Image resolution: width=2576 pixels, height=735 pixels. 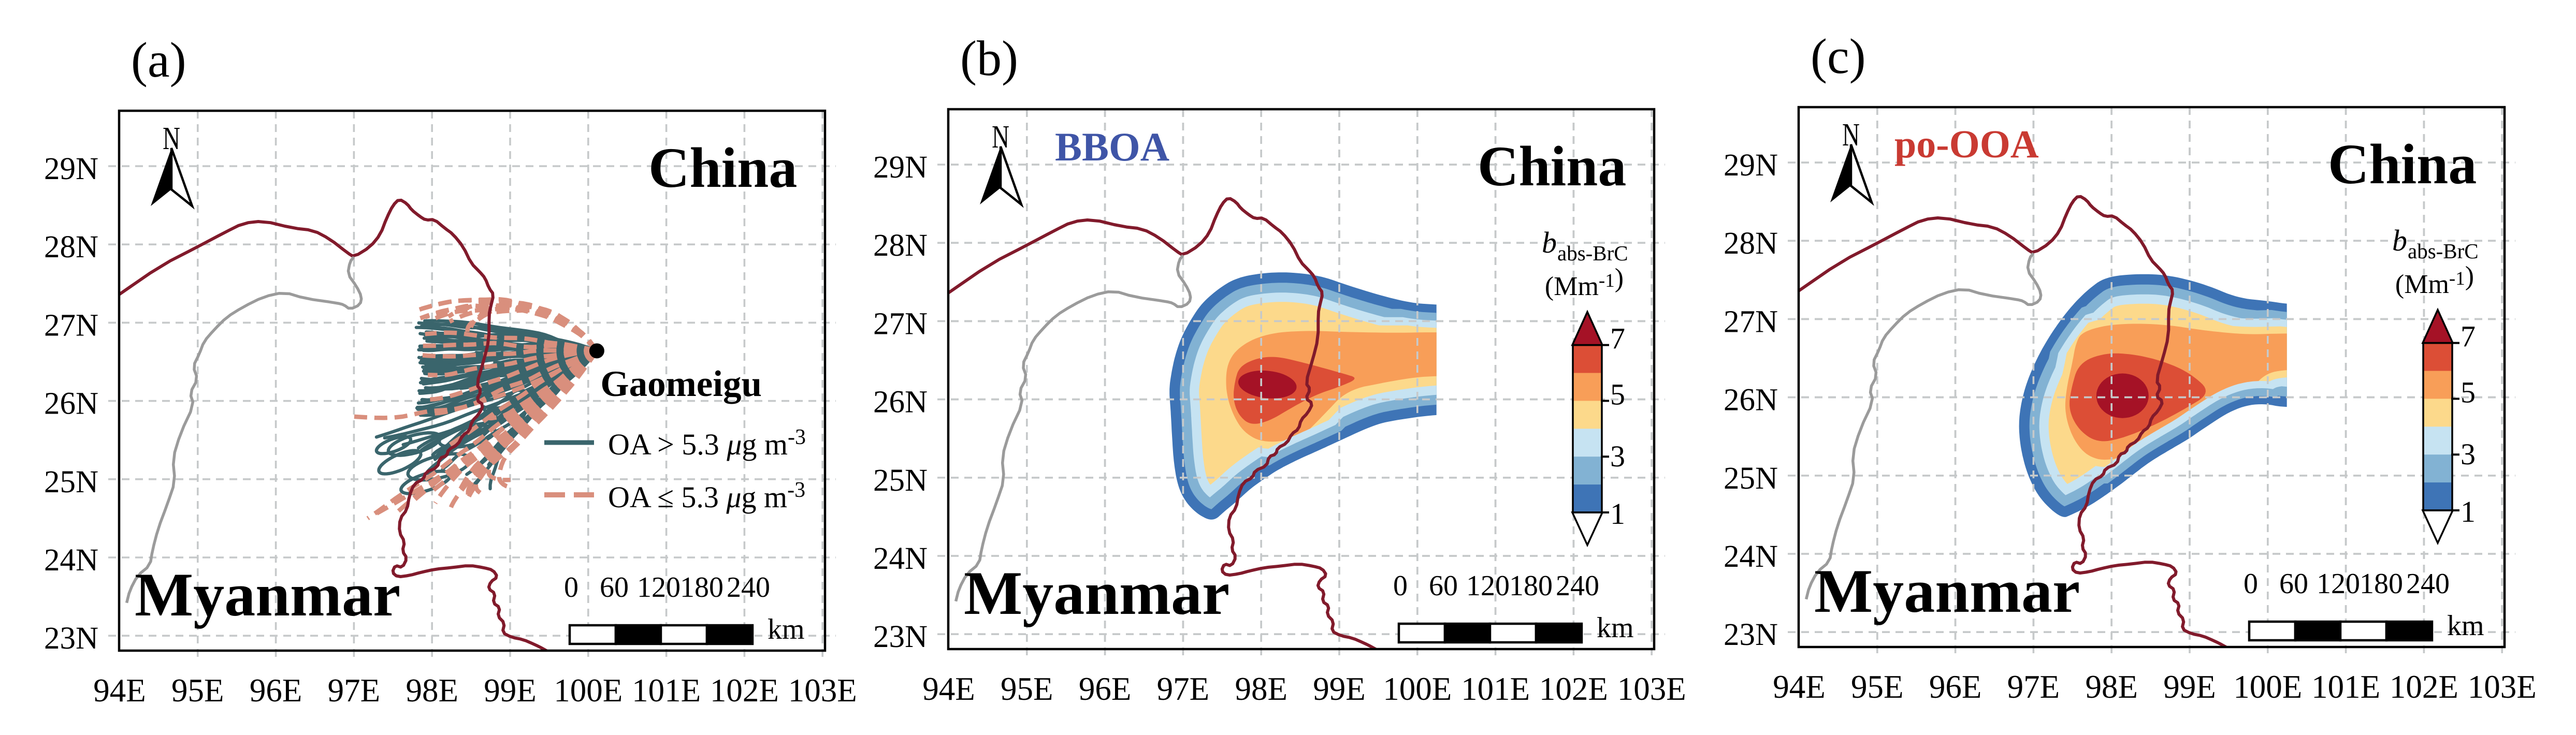 What do you see at coordinates (989, 58) in the screenshot?
I see `svg-text: (b)` at bounding box center [989, 58].